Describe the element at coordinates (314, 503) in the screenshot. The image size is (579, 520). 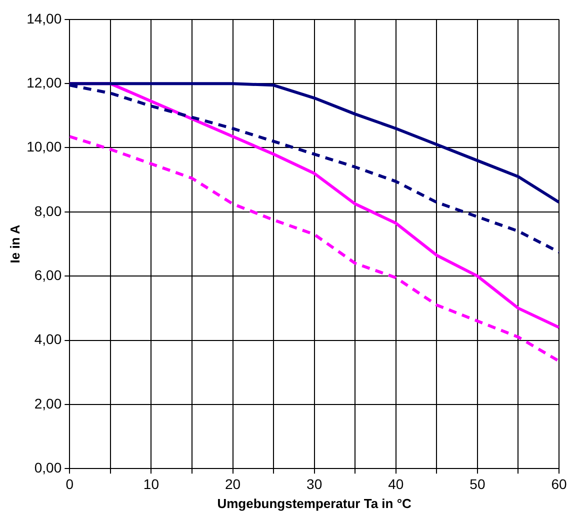
I see `x-axis-title: Umgebungstemperatur Ta in °C` at that location.